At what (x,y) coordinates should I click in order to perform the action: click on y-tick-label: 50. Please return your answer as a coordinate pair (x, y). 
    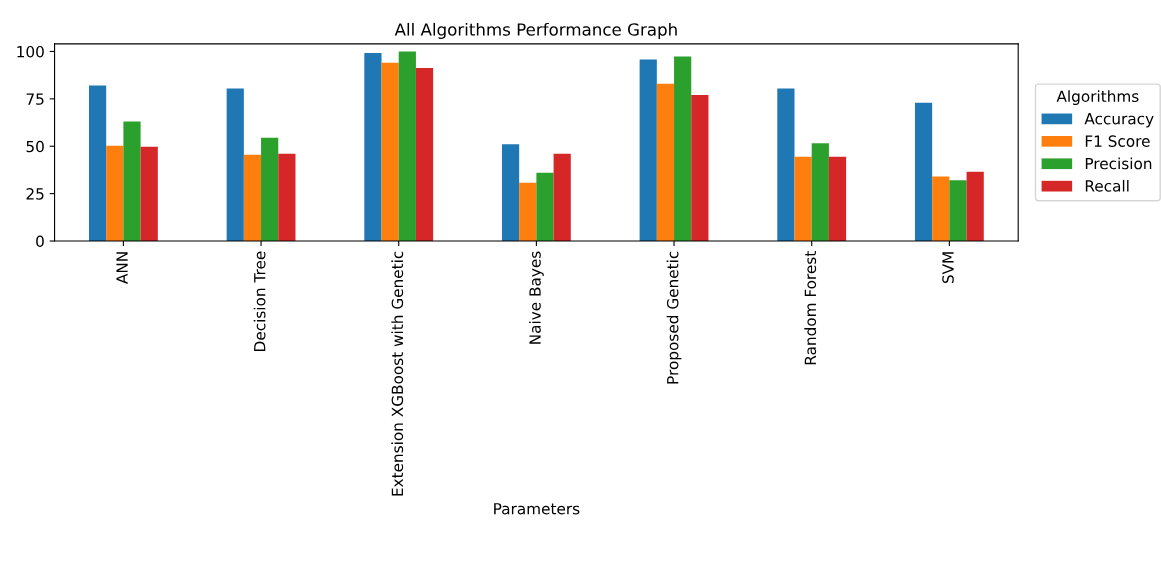
    Looking at the image, I should click on (35, 146).